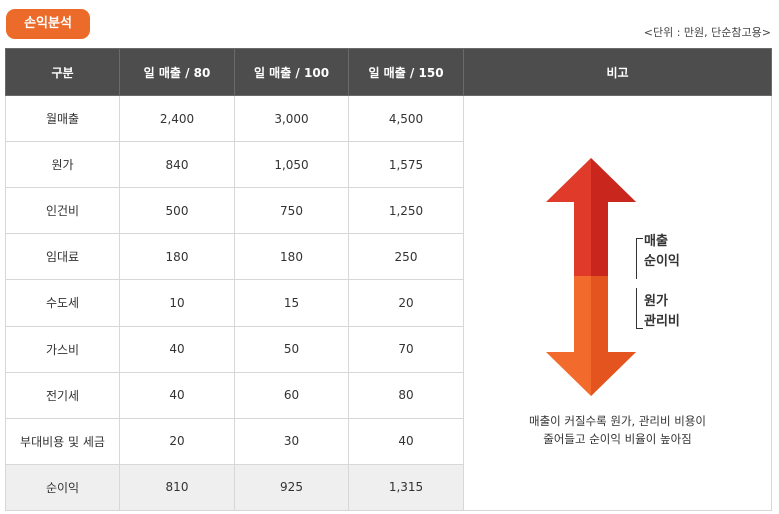 This screenshot has width=779, height=514. What do you see at coordinates (406, 487) in the screenshot?
I see `value-150: 1,315` at bounding box center [406, 487].